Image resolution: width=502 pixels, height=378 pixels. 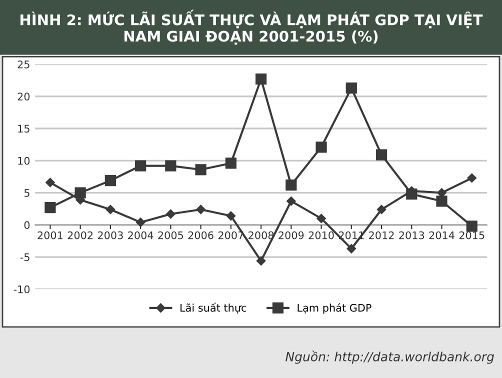 What do you see at coordinates (171, 235) in the screenshot?
I see `x-tick-label: 2005` at bounding box center [171, 235].